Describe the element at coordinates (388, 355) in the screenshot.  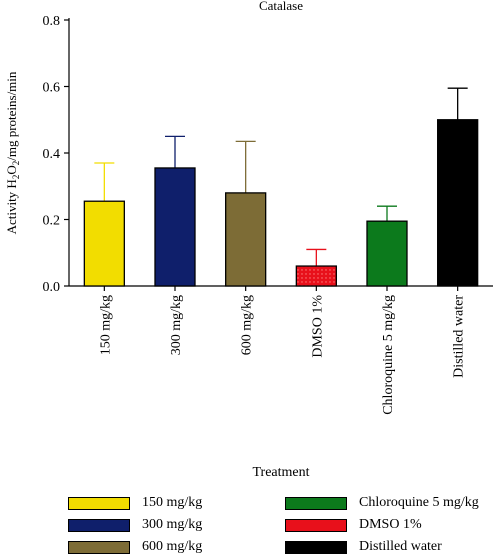
I see `x-tick-label: Chloroquine 5 mg/kg` at that location.